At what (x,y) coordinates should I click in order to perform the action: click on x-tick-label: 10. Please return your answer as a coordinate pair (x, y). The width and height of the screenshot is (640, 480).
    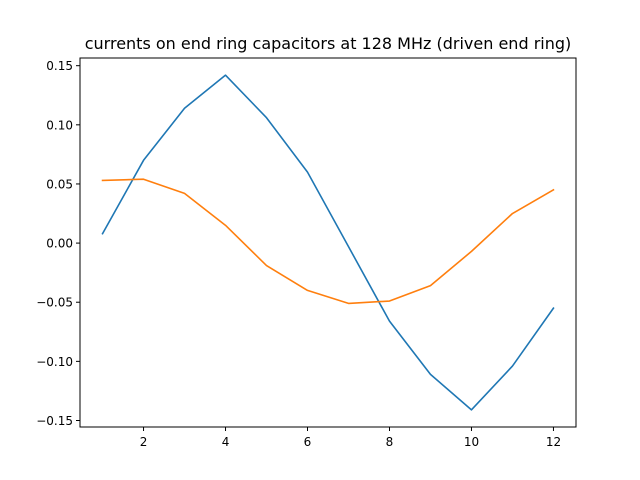
    Looking at the image, I should click on (471, 442).